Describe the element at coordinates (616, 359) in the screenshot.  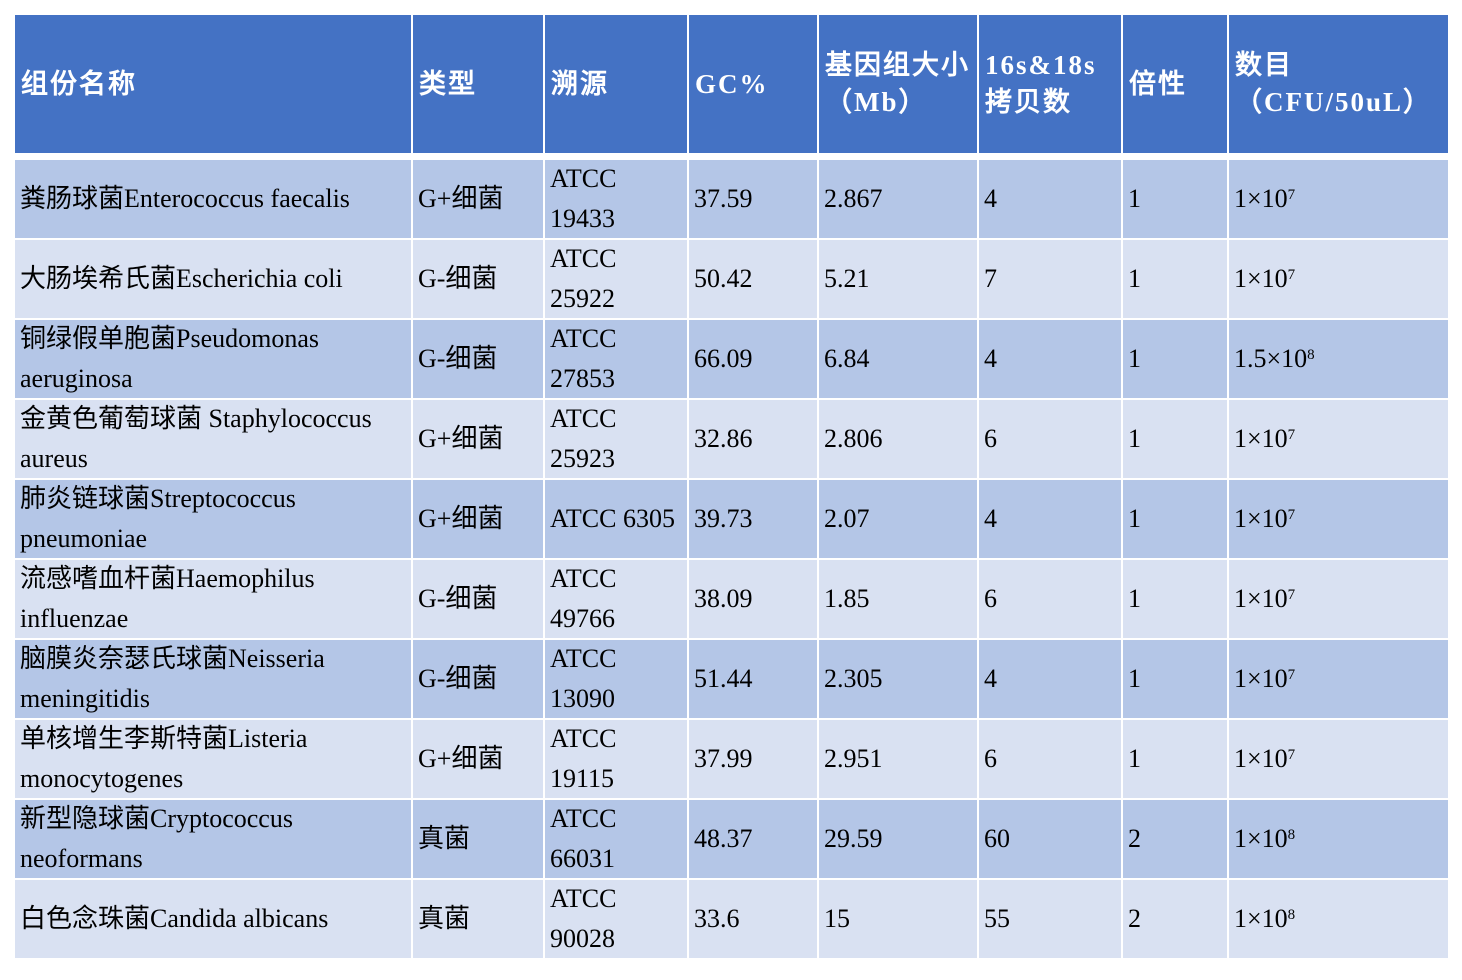
I see `cell-source: ATCC 27853` at that location.